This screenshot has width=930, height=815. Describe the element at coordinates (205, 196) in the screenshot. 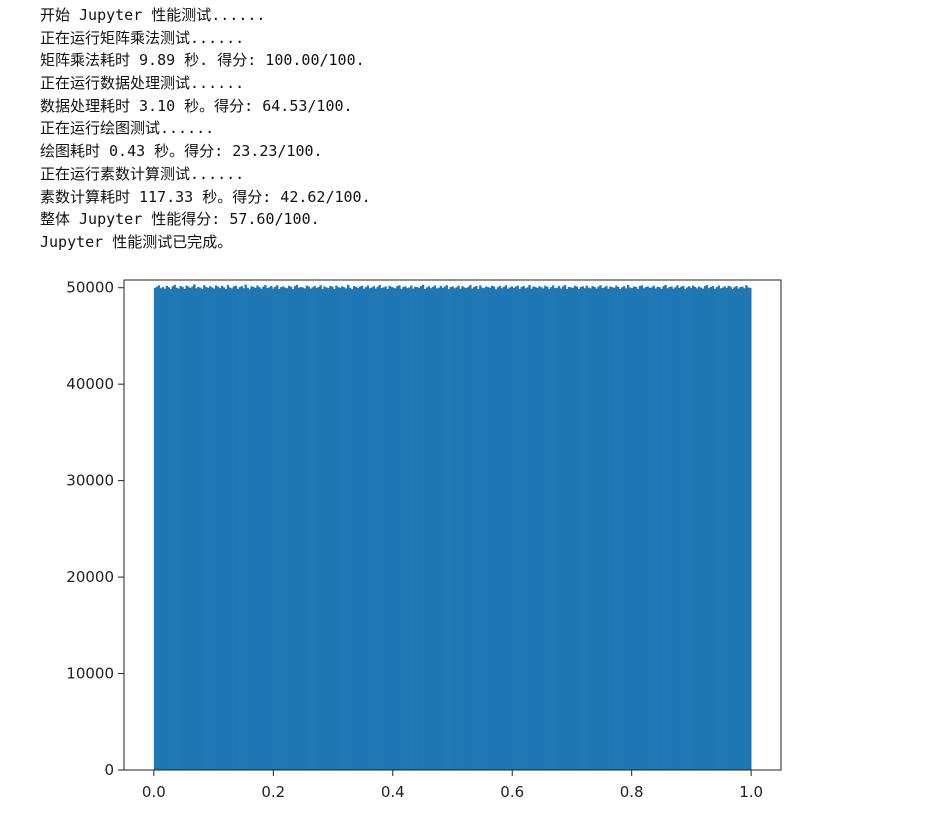

I see `output-line: 素数计算耗时 117.33 秒。得分: 42.62/100.` at that location.